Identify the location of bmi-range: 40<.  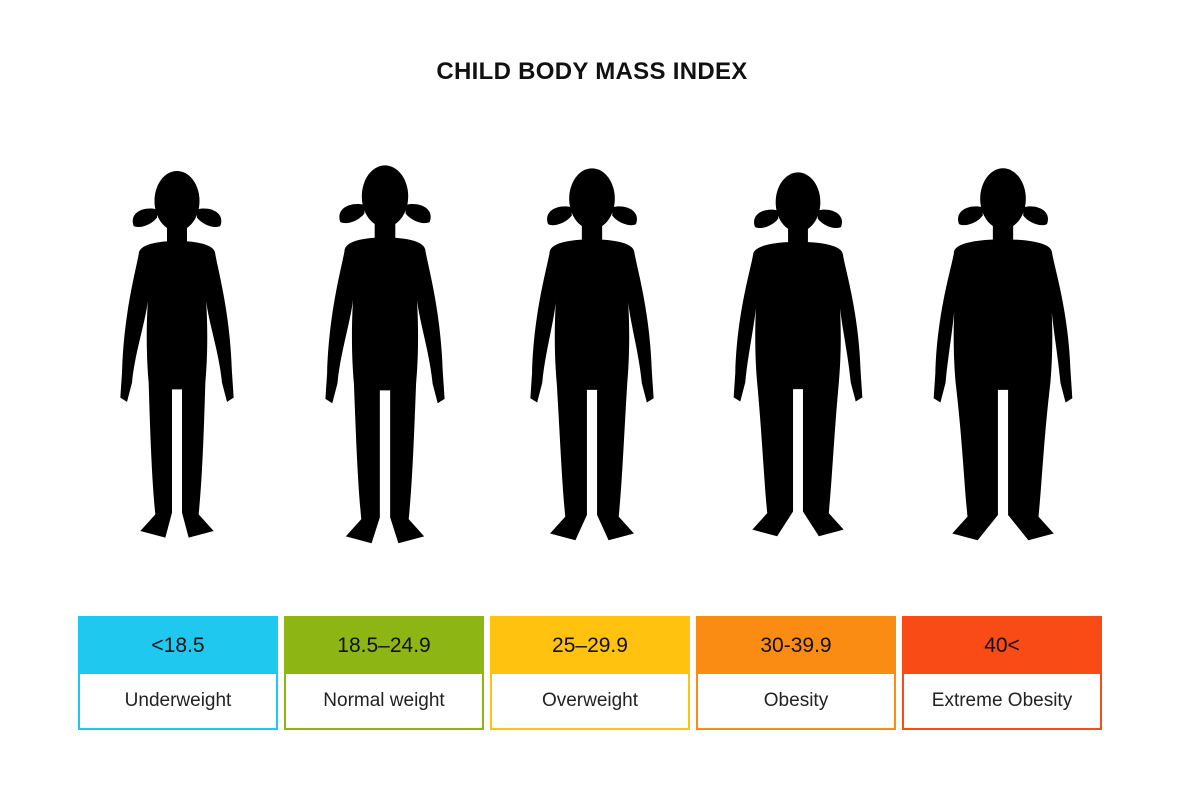
(1002, 646).